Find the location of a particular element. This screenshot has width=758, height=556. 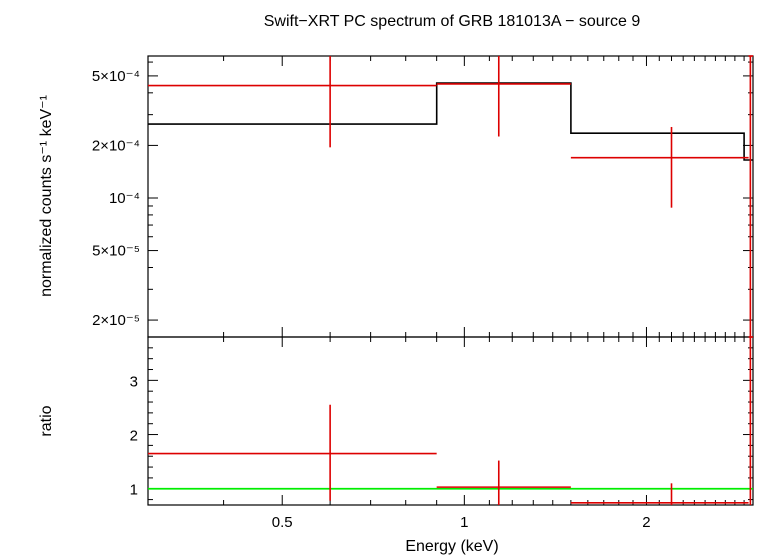

bottom-panel-ylabel: ratio is located at coordinates (46, 420).